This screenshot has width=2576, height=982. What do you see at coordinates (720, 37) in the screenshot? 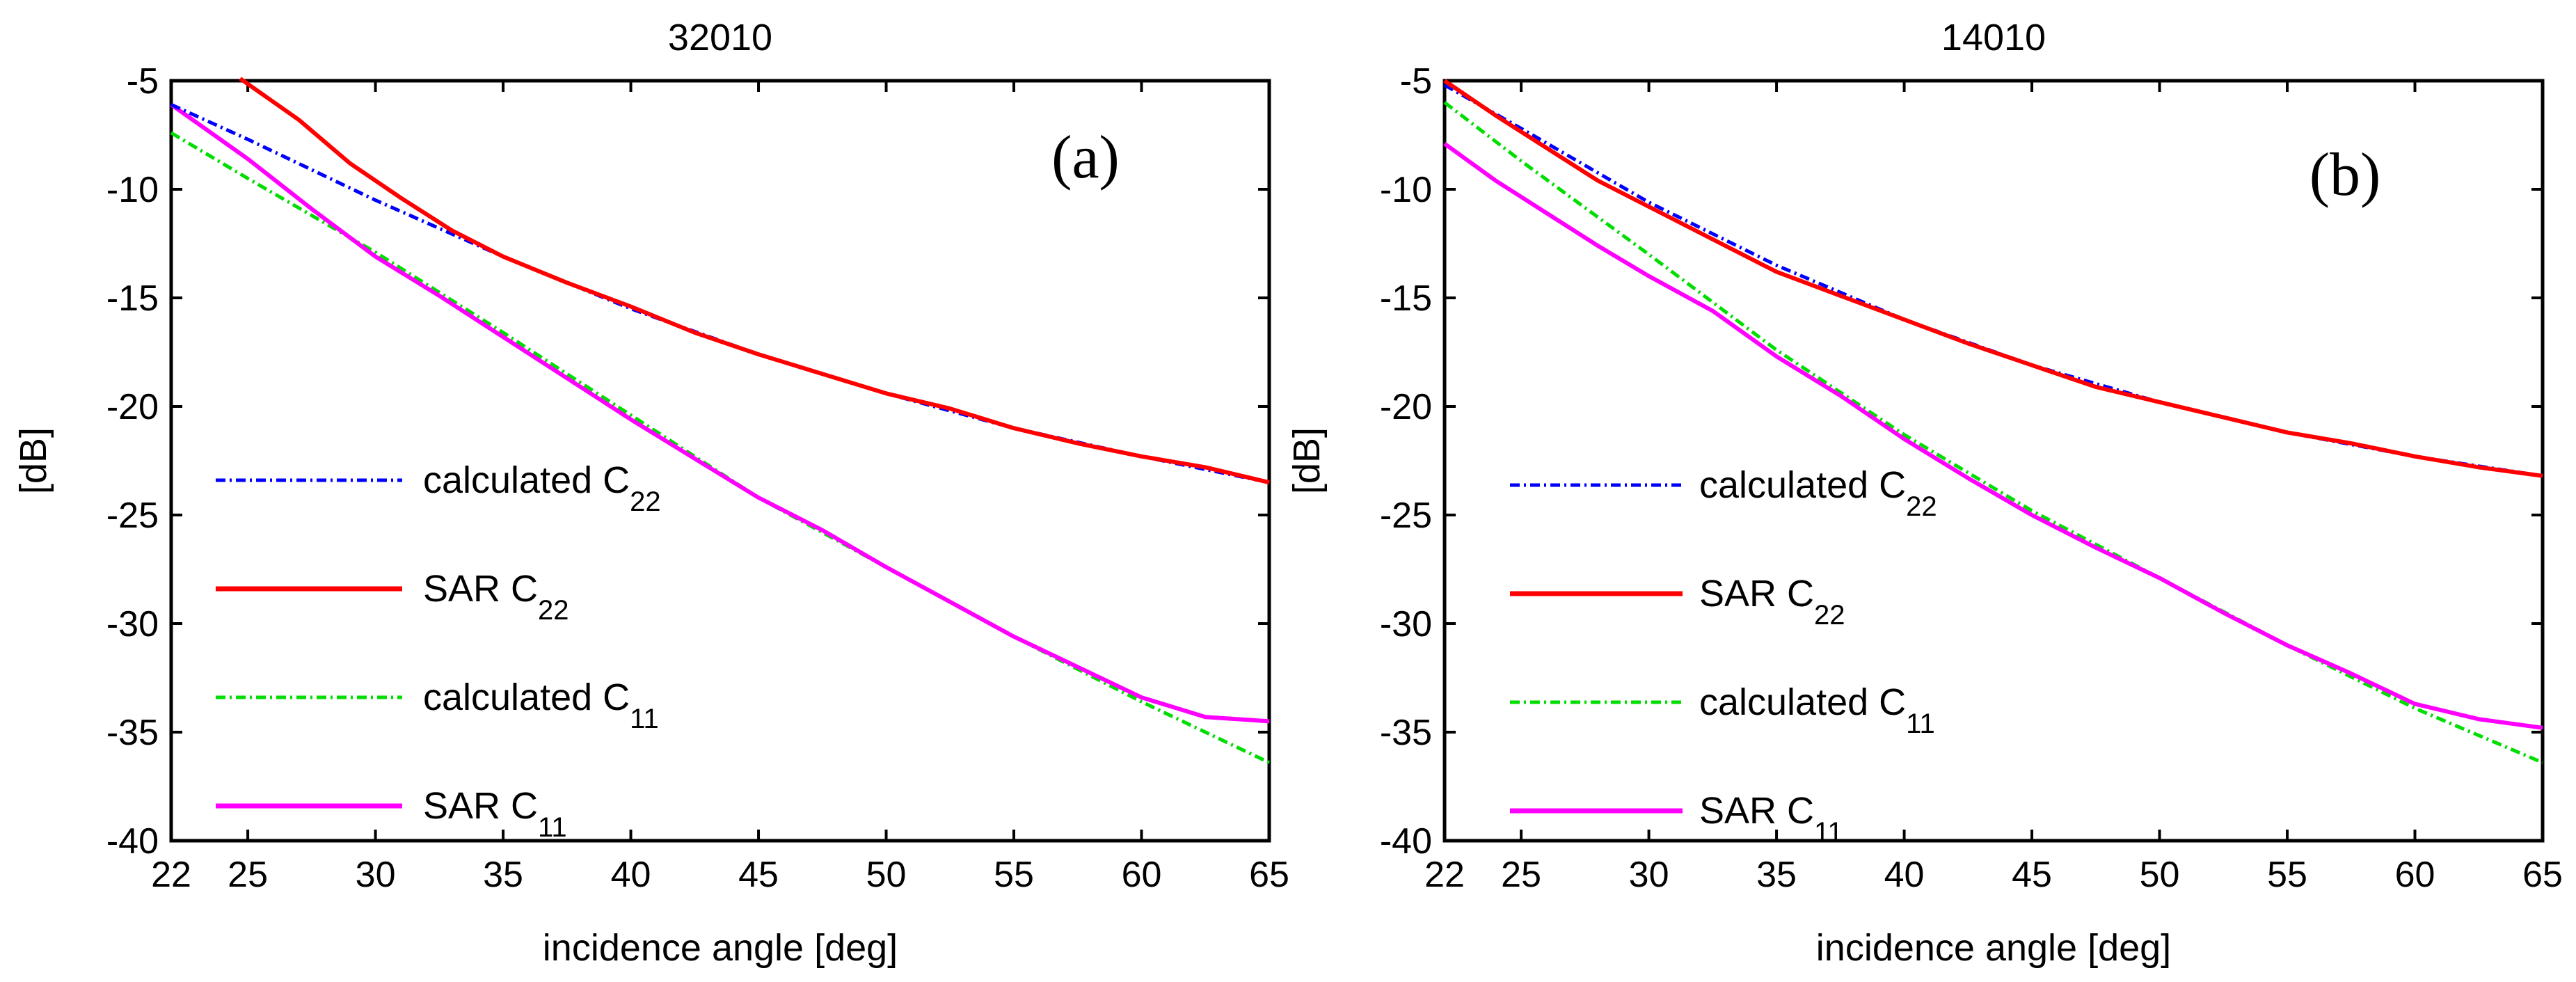
I see `chart-title: 32010` at bounding box center [720, 37].